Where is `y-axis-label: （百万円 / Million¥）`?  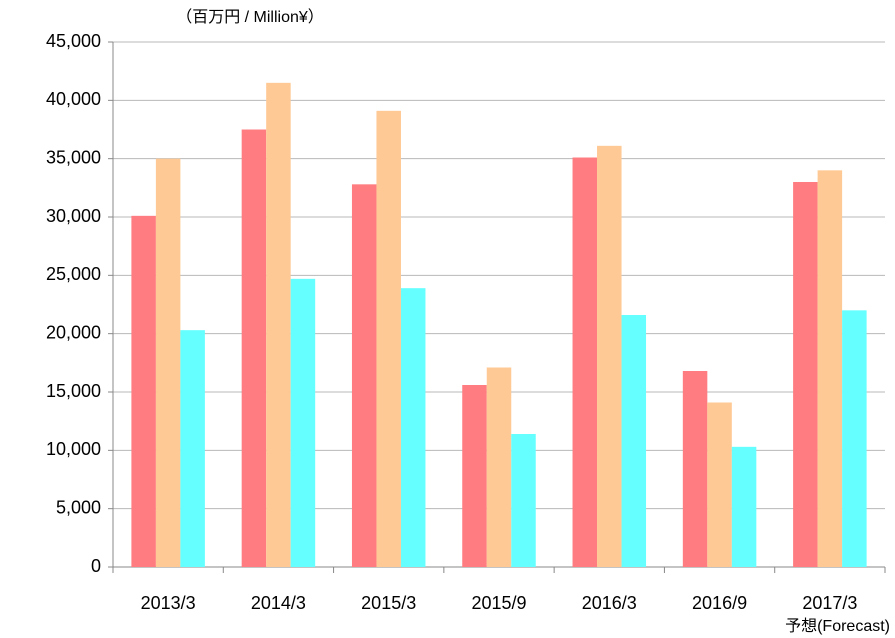 y-axis-label: （百万円 / Million¥） is located at coordinates (250, 17).